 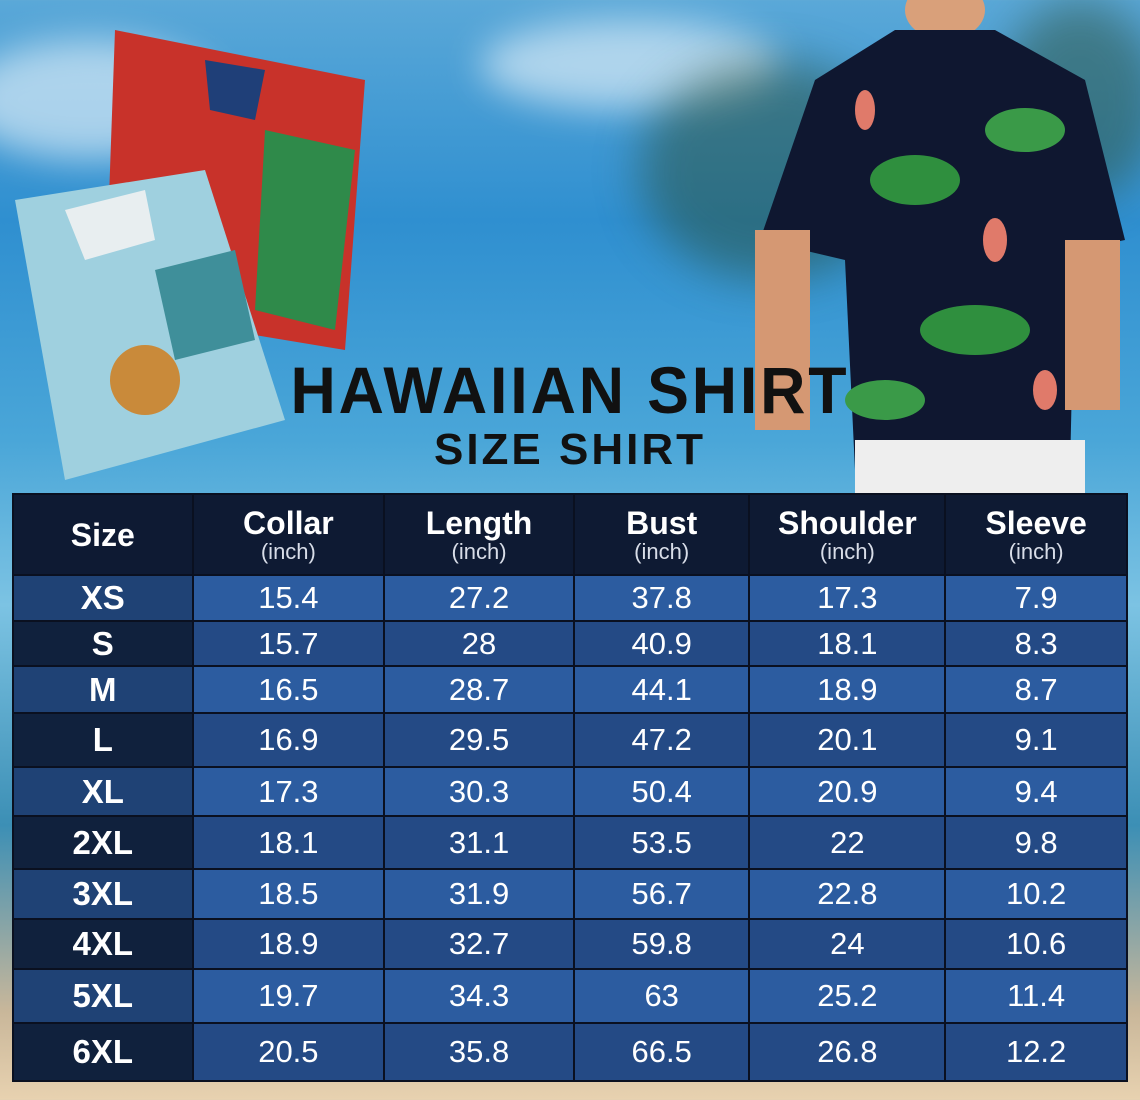 What do you see at coordinates (1036, 598) in the screenshot?
I see `measurement-cell: 7.9` at bounding box center [1036, 598].